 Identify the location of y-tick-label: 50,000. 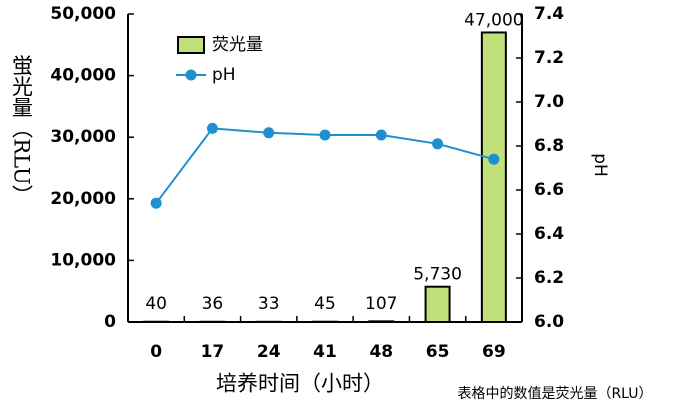
(83, 14).